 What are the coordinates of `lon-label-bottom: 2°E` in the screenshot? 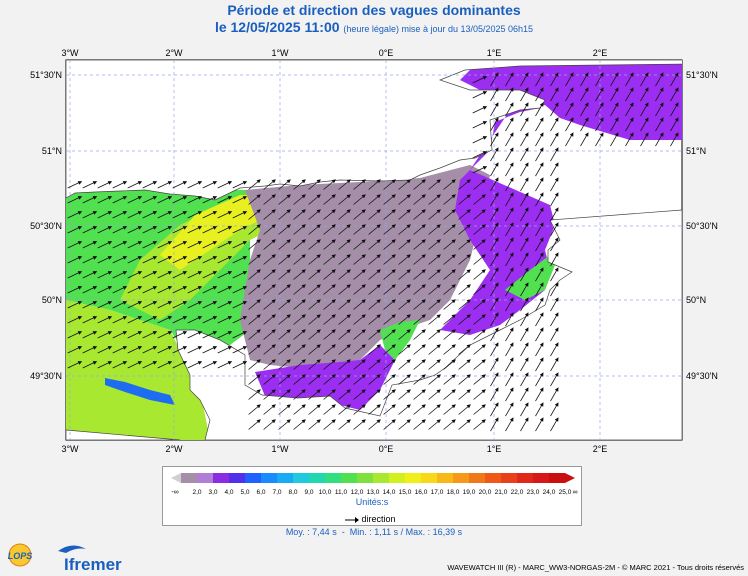 It's located at (600, 449).